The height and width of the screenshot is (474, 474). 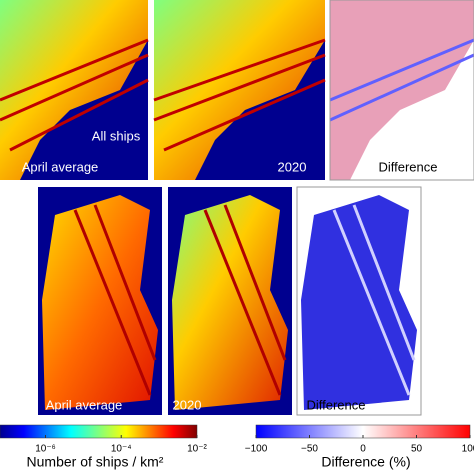 What do you see at coordinates (417, 449) in the screenshot?
I see `tick-label: 50` at bounding box center [417, 449].